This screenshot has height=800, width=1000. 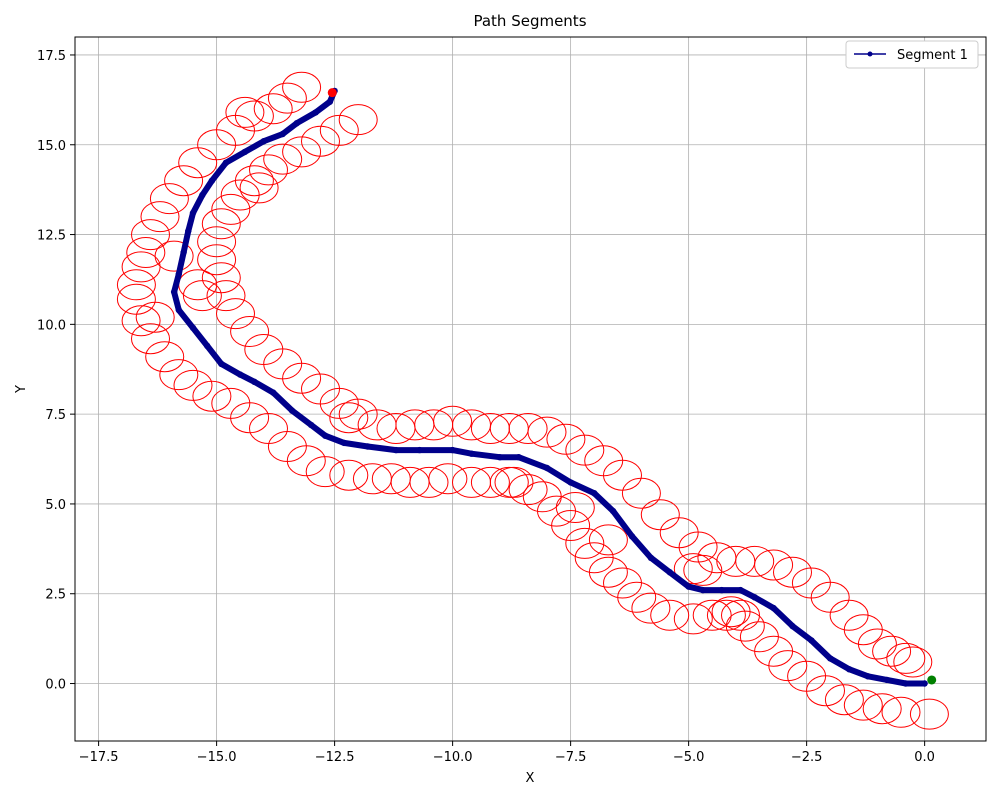 What do you see at coordinates (21, 389) in the screenshot?
I see `y-axis-title: Y` at bounding box center [21, 389].